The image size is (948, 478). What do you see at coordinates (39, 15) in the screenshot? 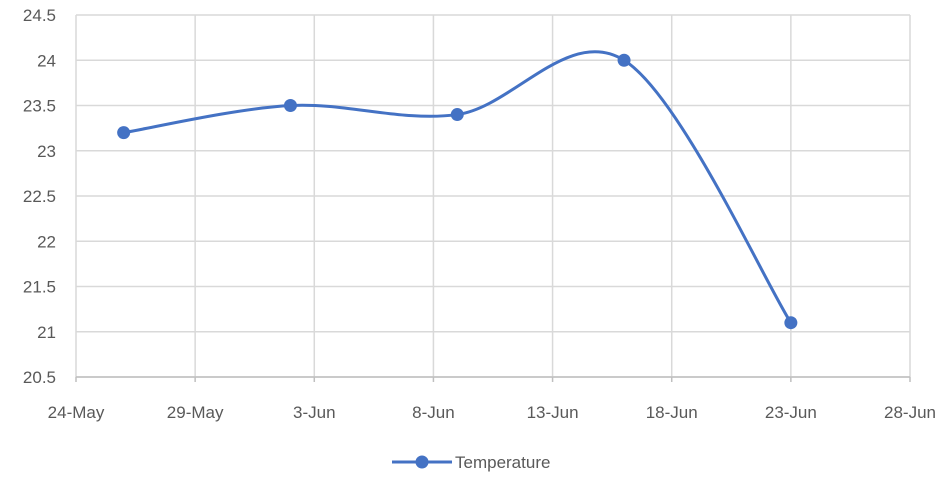
I see `y-tick-label: 24.5` at bounding box center [39, 15].